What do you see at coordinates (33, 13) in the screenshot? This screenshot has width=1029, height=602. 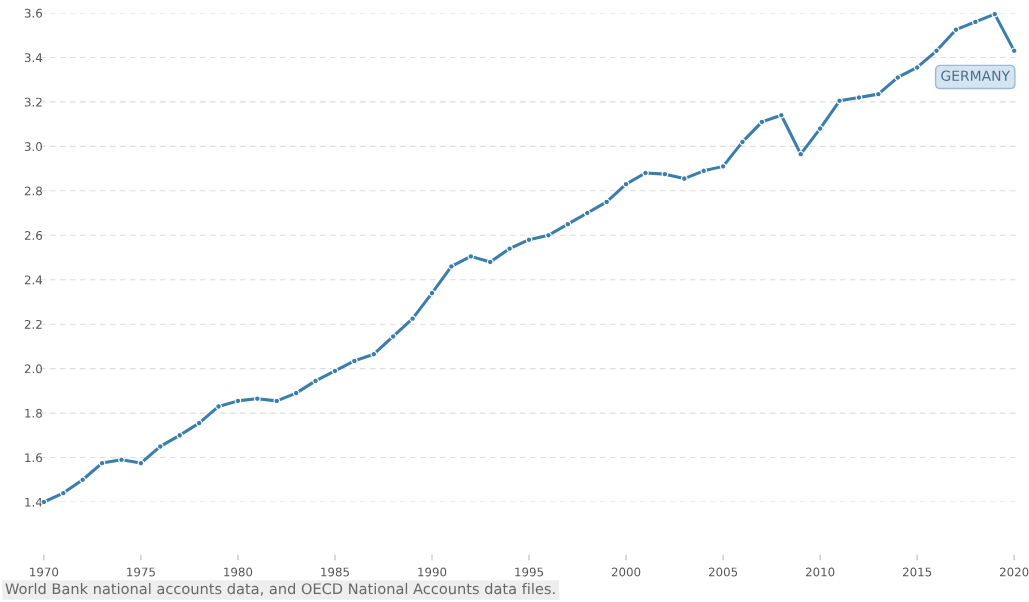 I see `y-tick-label: 3.6` at bounding box center [33, 13].